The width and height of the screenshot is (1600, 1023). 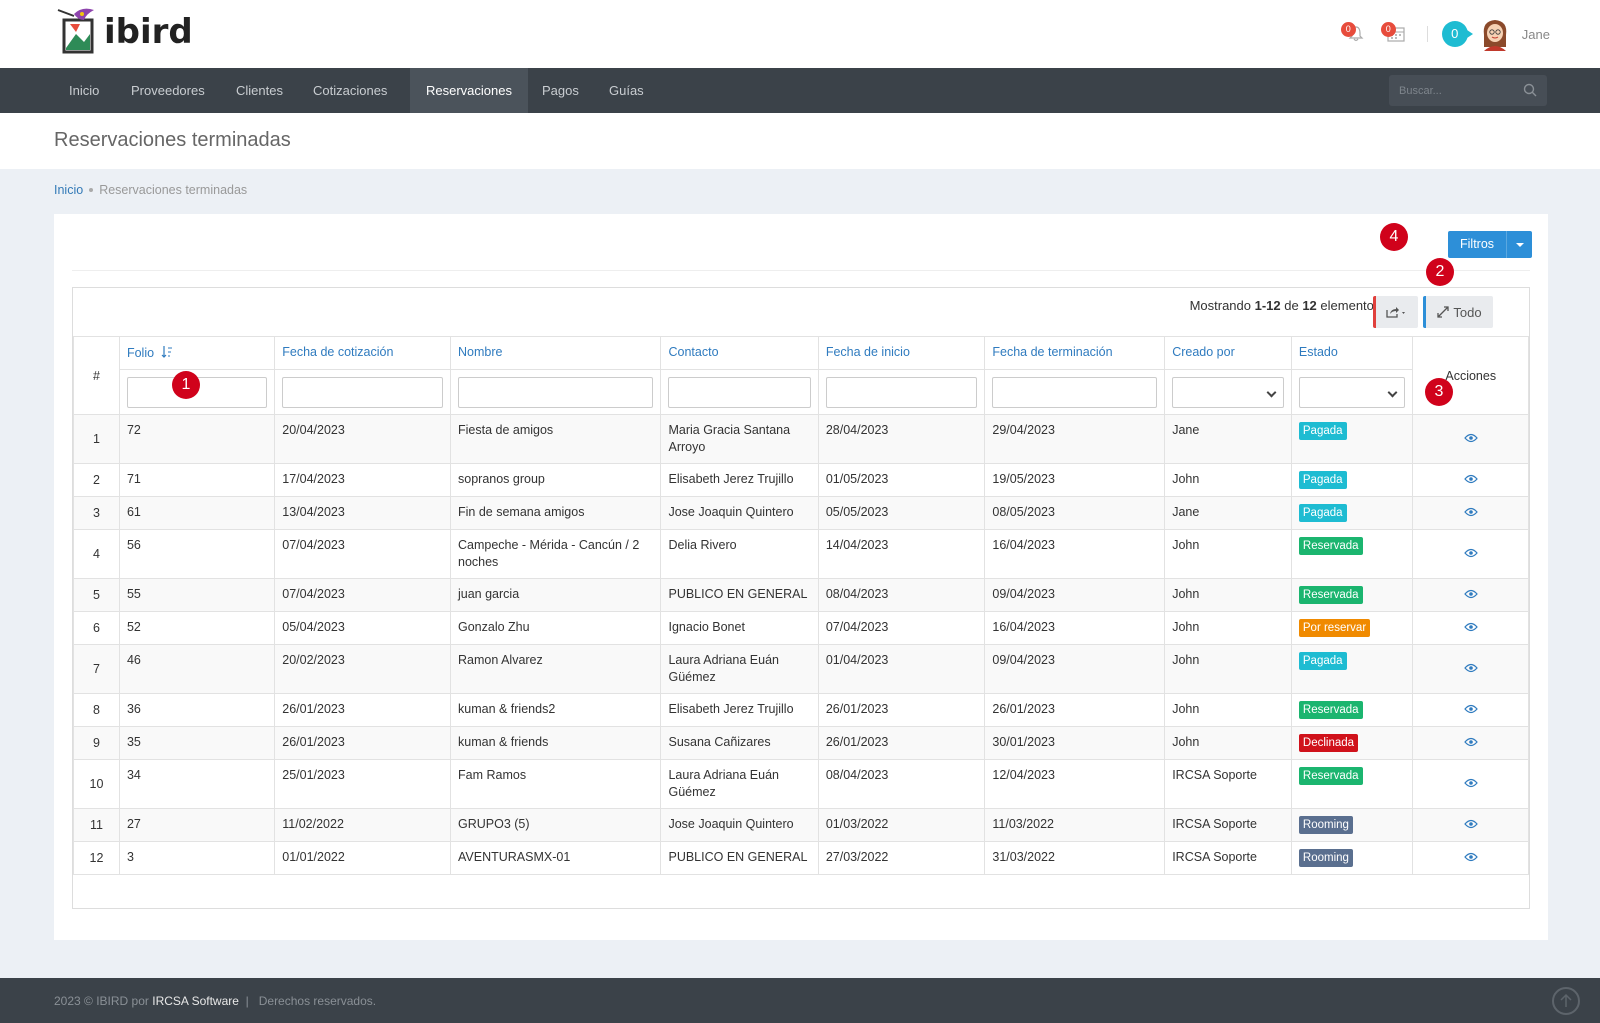 I want to click on nombre-cell: Fiesta de amigos, so click(x=555, y=439).